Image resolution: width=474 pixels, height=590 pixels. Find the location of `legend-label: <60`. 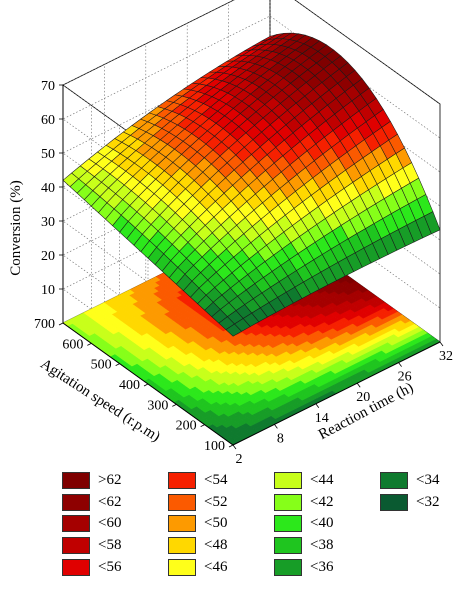

legend-label: <60 is located at coordinates (110, 523).